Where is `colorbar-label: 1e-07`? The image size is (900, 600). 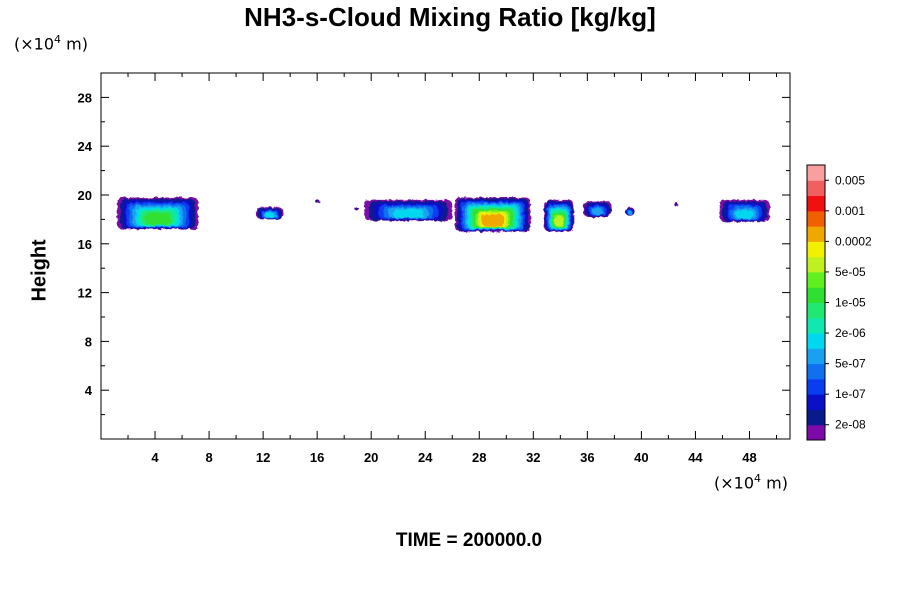 colorbar-label: 1e-07 is located at coordinates (850, 394).